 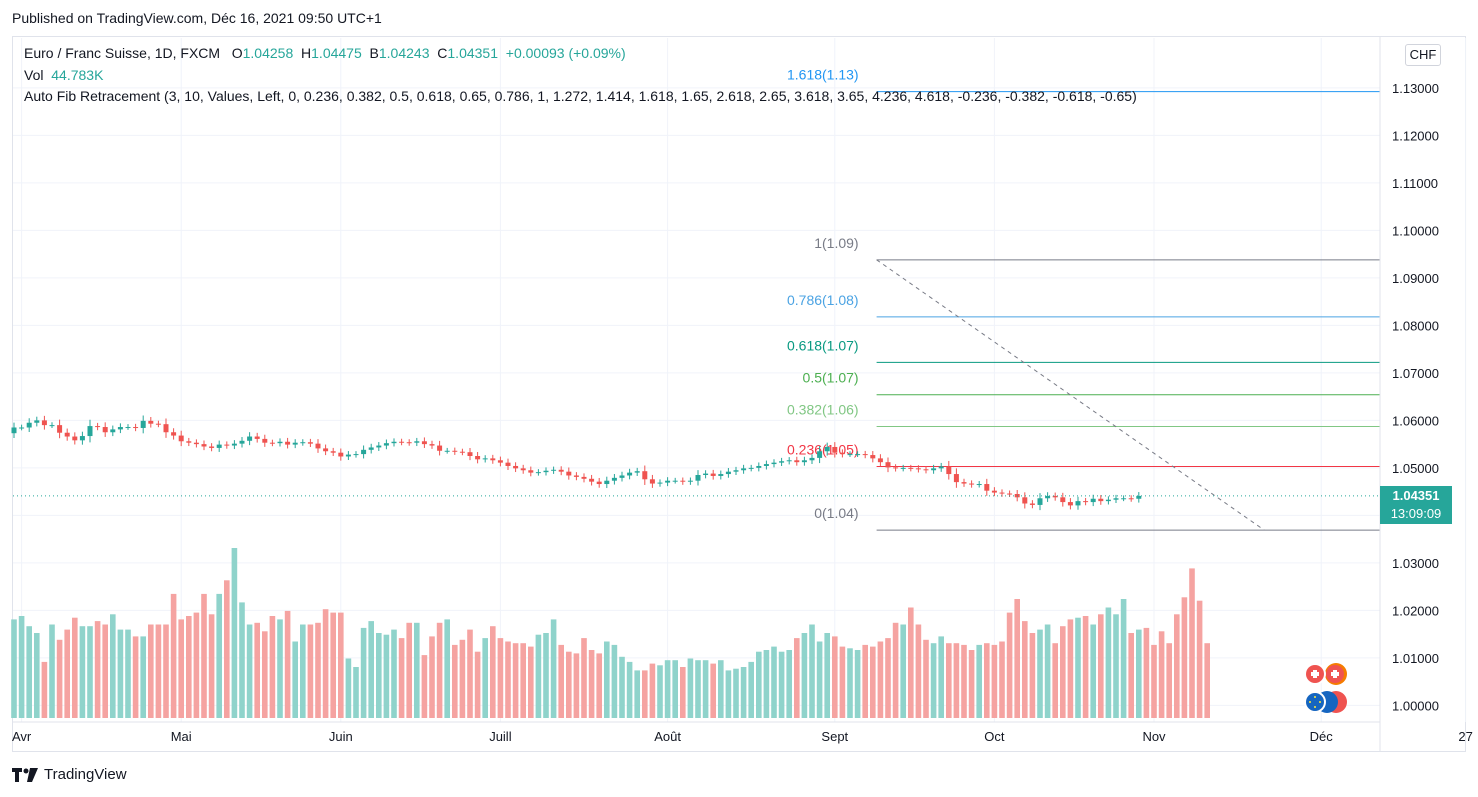 I want to click on y-tick-label: 1.03000, so click(x=1415, y=563).